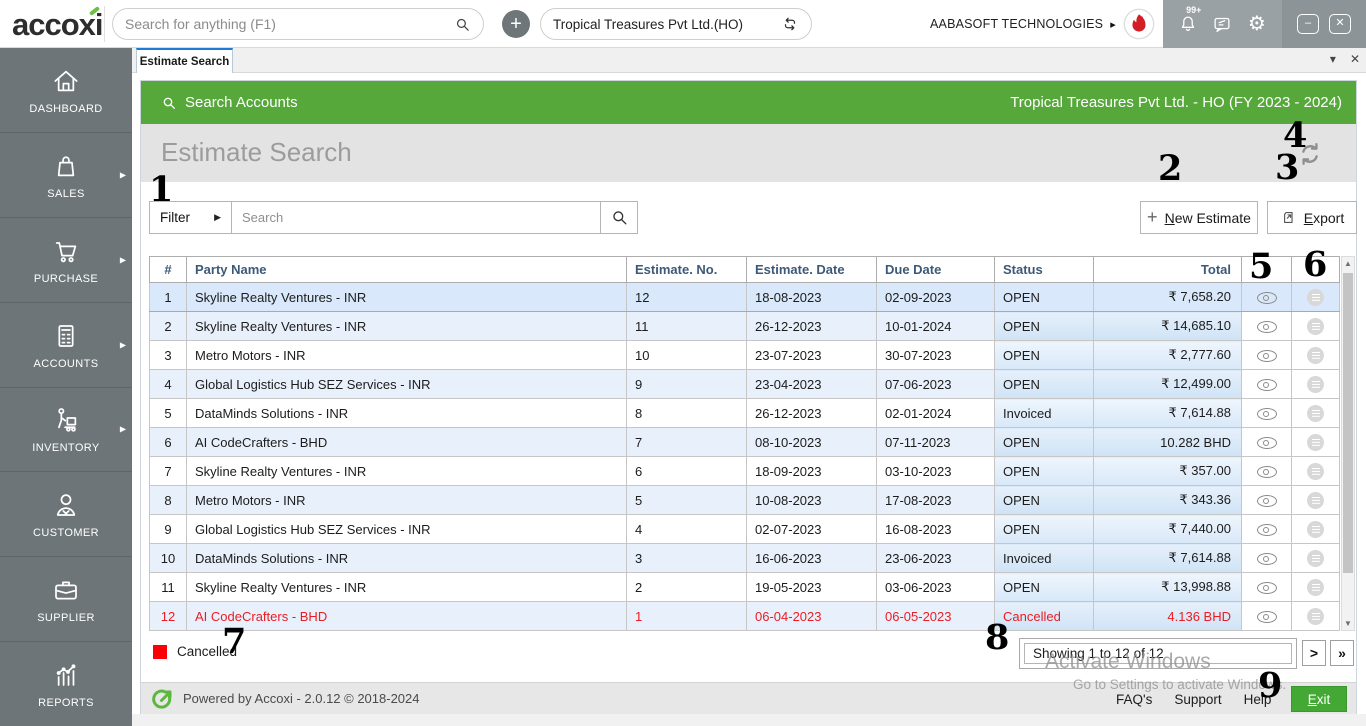  What do you see at coordinates (1354, 59) in the screenshot?
I see `close-tab-icon: ✕` at bounding box center [1354, 59].